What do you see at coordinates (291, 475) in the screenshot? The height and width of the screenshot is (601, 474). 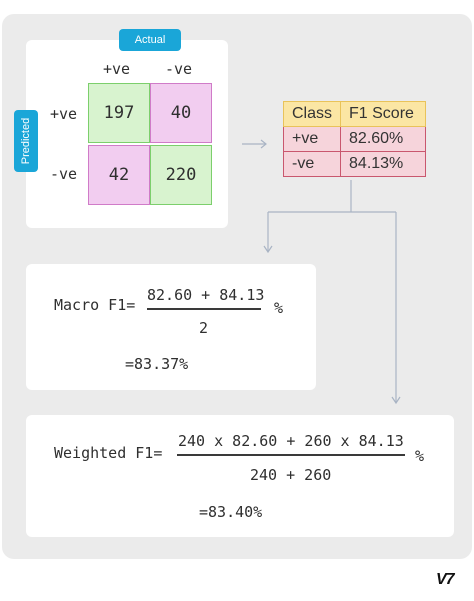 I see `weighted-f1-denominator: 240 + 260` at bounding box center [291, 475].